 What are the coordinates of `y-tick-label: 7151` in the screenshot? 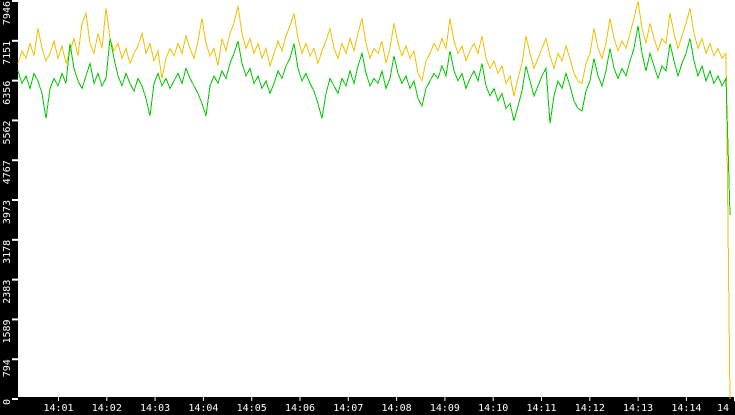 It's located at (7, 53).